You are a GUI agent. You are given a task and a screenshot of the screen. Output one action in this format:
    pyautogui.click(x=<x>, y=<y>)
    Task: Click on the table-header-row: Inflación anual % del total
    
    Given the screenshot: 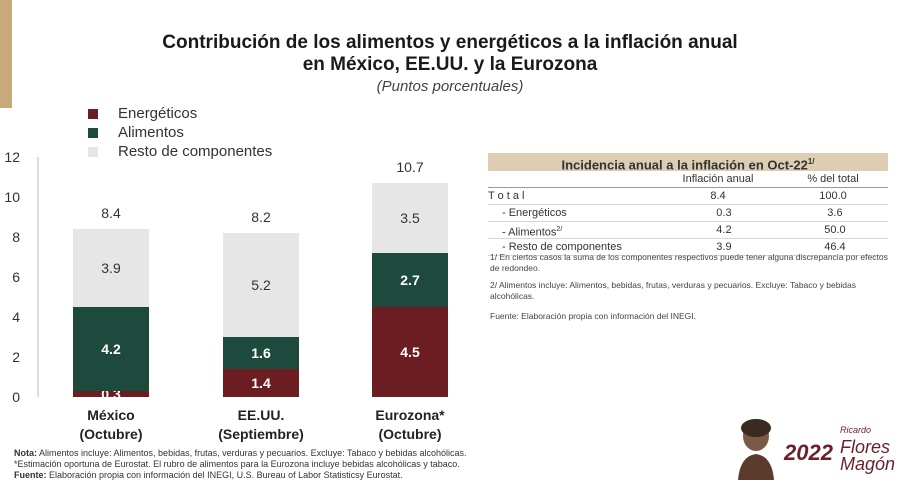 What is the action you would take?
    pyautogui.click(x=688, y=179)
    